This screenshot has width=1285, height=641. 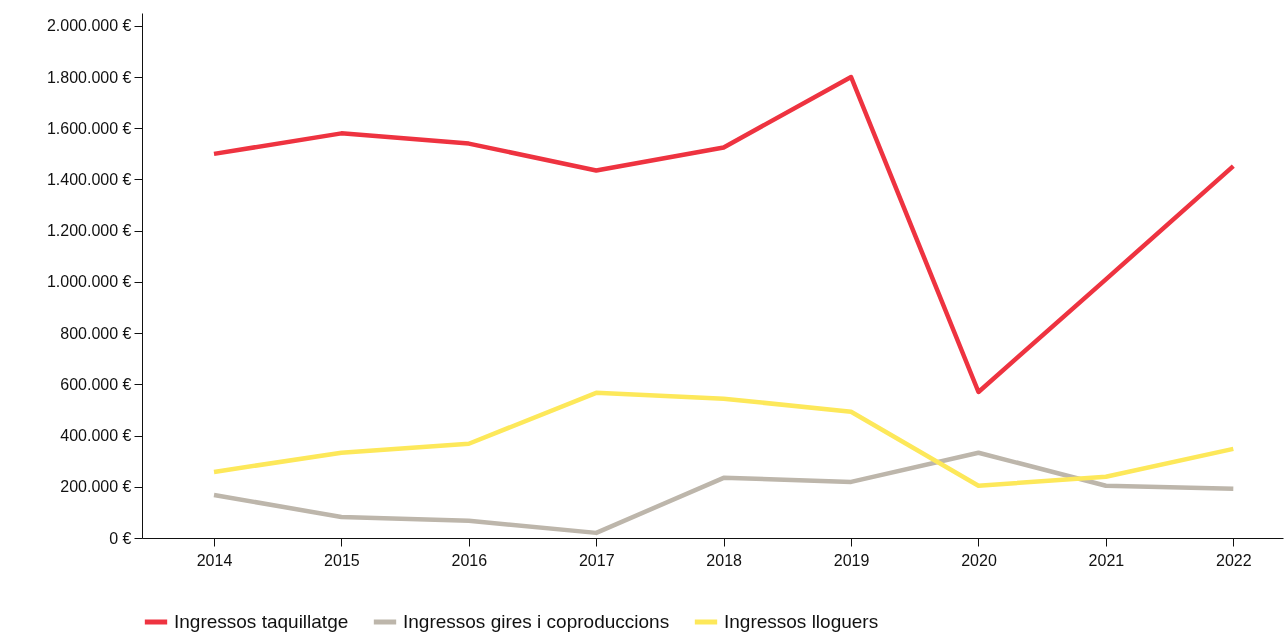 I want to click on y-tick-label: 2.000.000 €, so click(x=89, y=26).